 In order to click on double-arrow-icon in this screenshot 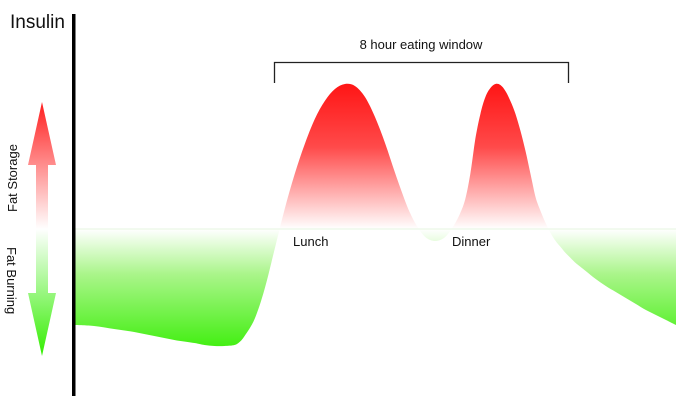, I will do `click(42, 229)`.